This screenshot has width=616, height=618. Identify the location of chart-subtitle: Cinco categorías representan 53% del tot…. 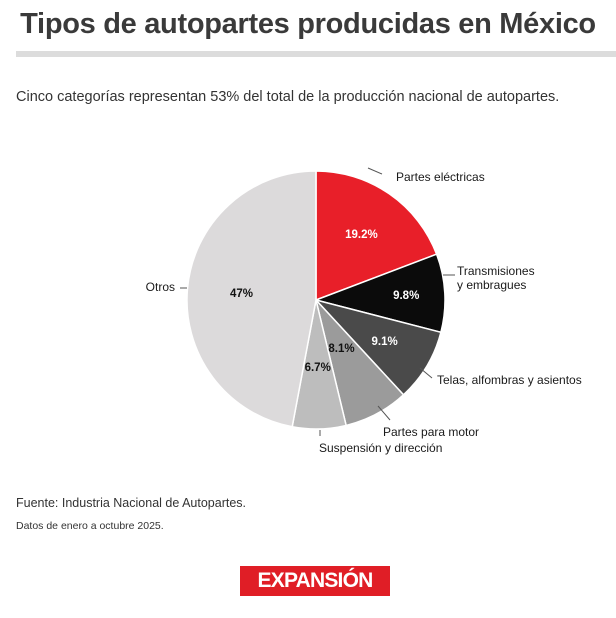
(288, 97).